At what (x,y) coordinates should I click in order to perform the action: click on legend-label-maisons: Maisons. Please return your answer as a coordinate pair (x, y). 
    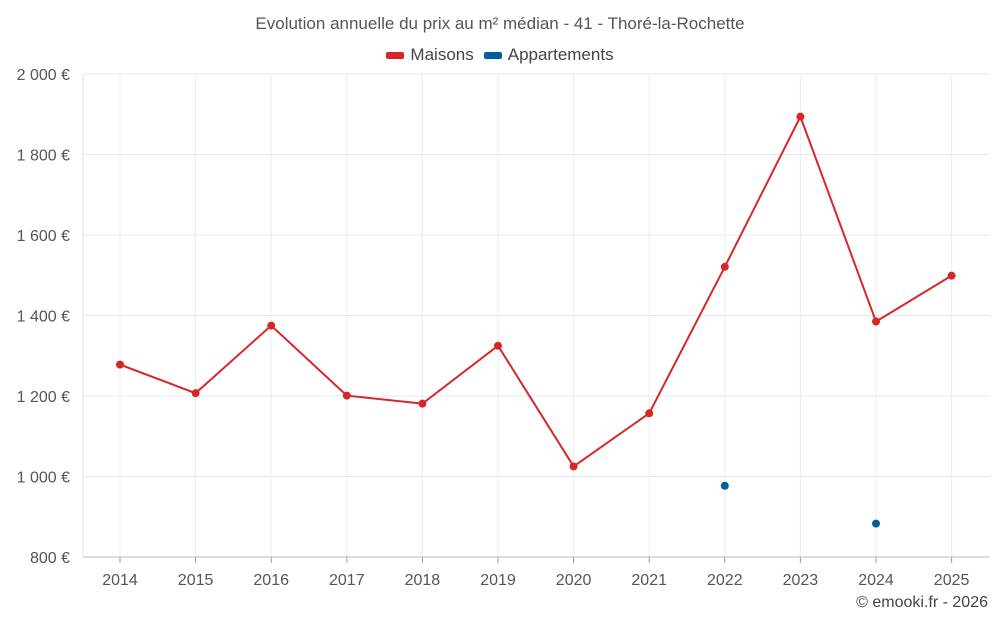
    Looking at the image, I should click on (442, 54).